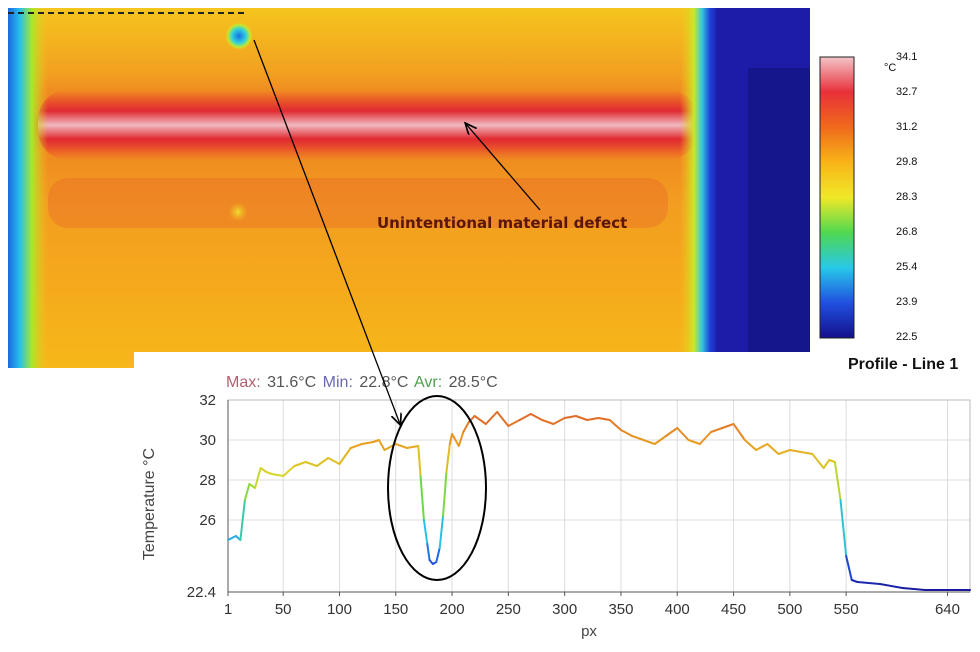  I want to click on x-tick-label: 200, so click(452, 609).